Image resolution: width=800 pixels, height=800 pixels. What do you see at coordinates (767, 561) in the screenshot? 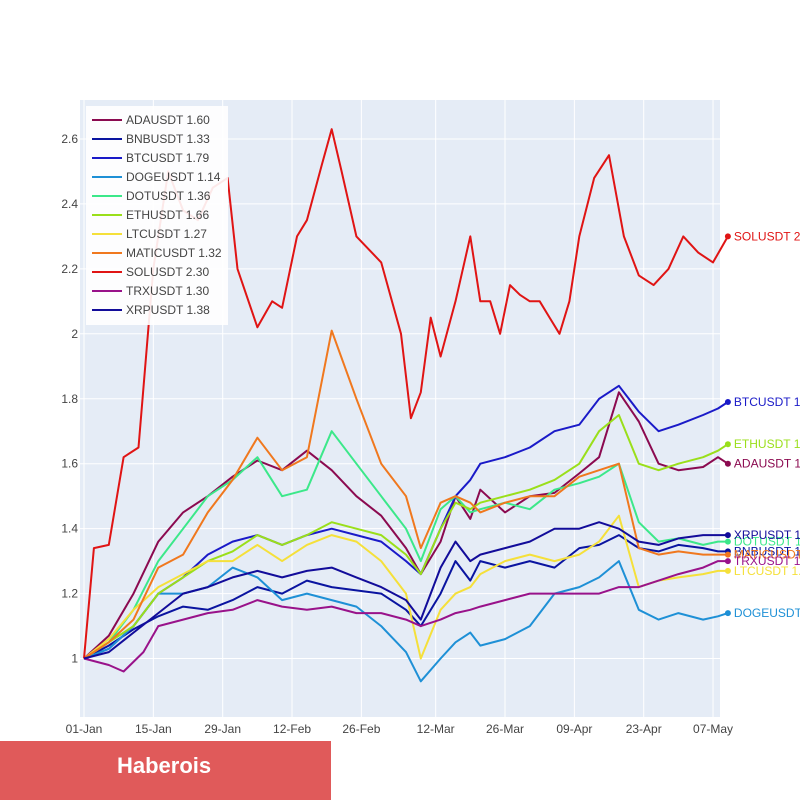
I see `series-end-label: TRXUSDT 1.30` at bounding box center [767, 561].